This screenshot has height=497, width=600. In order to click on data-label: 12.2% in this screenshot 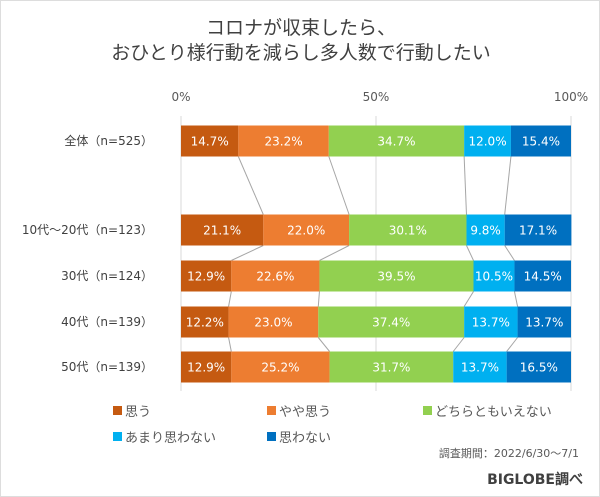, I will do `click(205, 323)`.